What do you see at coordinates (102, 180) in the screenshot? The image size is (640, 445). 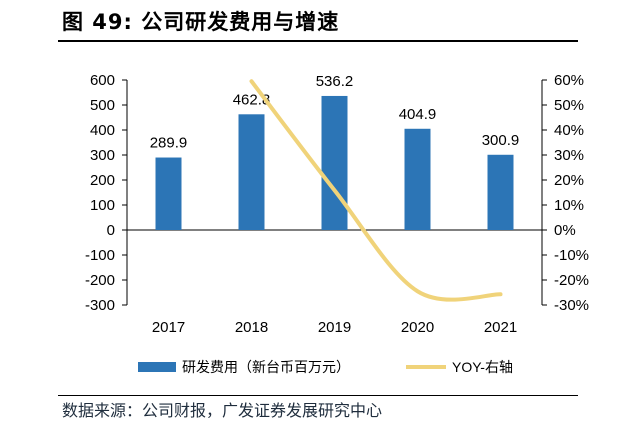 I see `left-tick-label: 200` at bounding box center [102, 180].